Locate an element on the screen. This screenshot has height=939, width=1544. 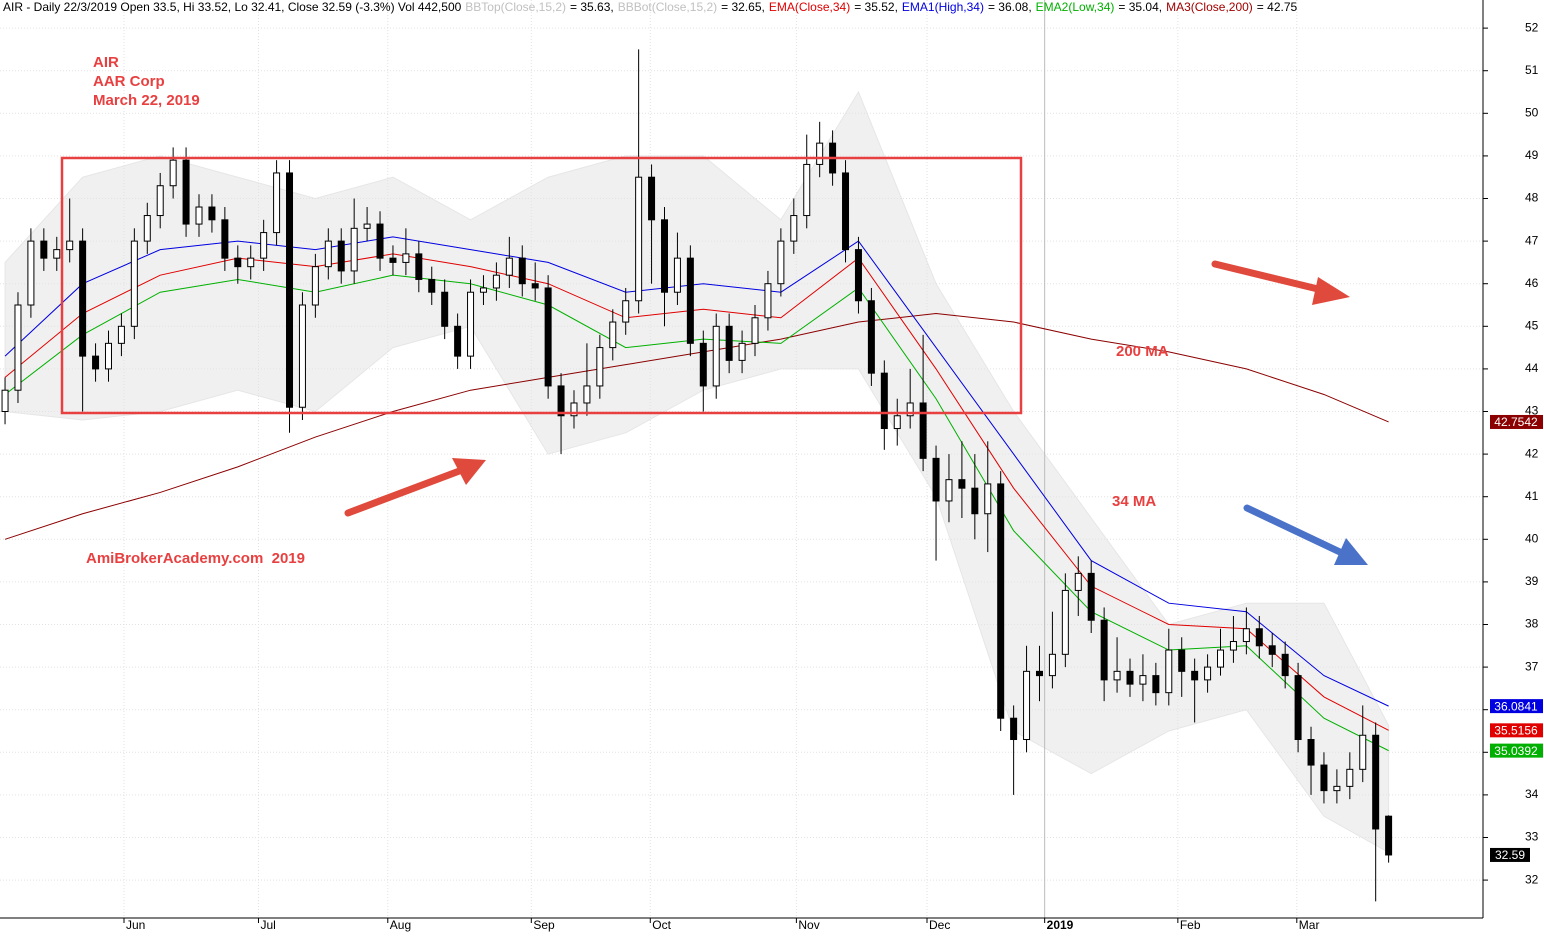
y-tick-label: 47 is located at coordinates (1532, 240).